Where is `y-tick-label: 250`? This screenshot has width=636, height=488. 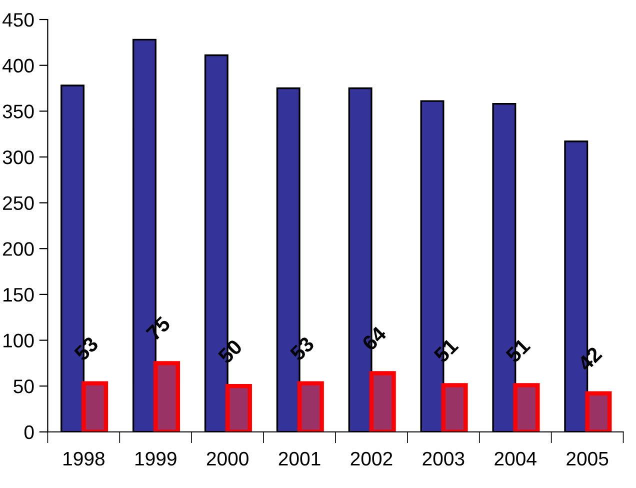 y-tick-label: 250 is located at coordinates (18, 203).